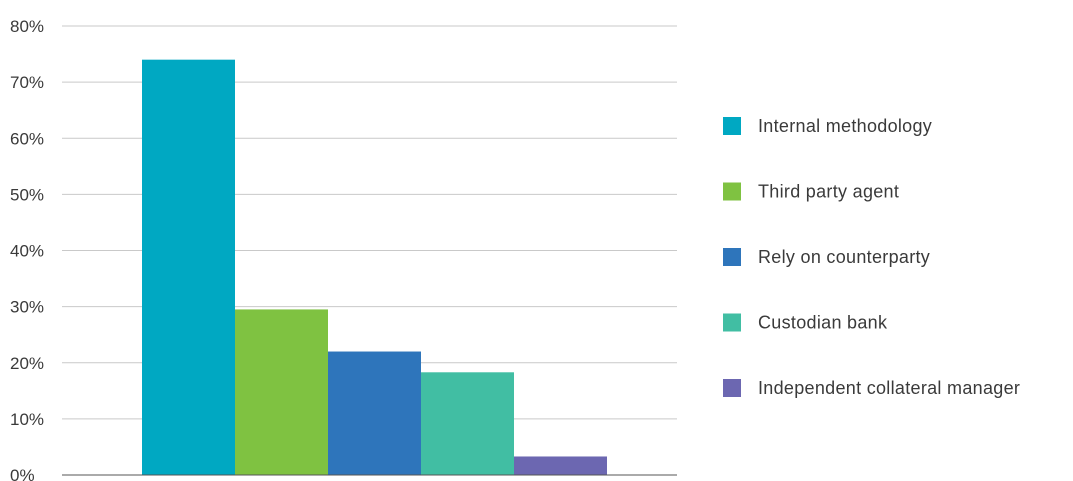 The image size is (1073, 481). I want to click on legend-label: Rely on counterparty, so click(844, 257).